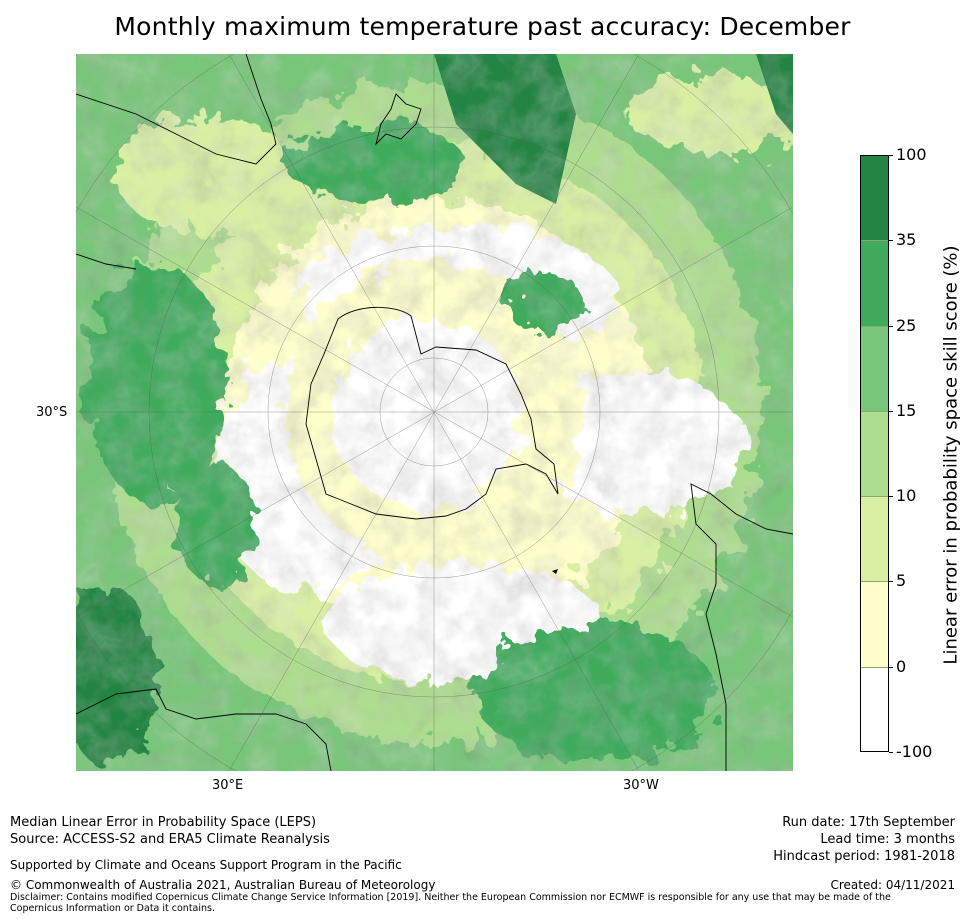 Image resolution: width=965 pixels, height=919 pixels. Describe the element at coordinates (887, 839) in the screenshot. I see `lead-time: Lead time: 3 months` at that location.